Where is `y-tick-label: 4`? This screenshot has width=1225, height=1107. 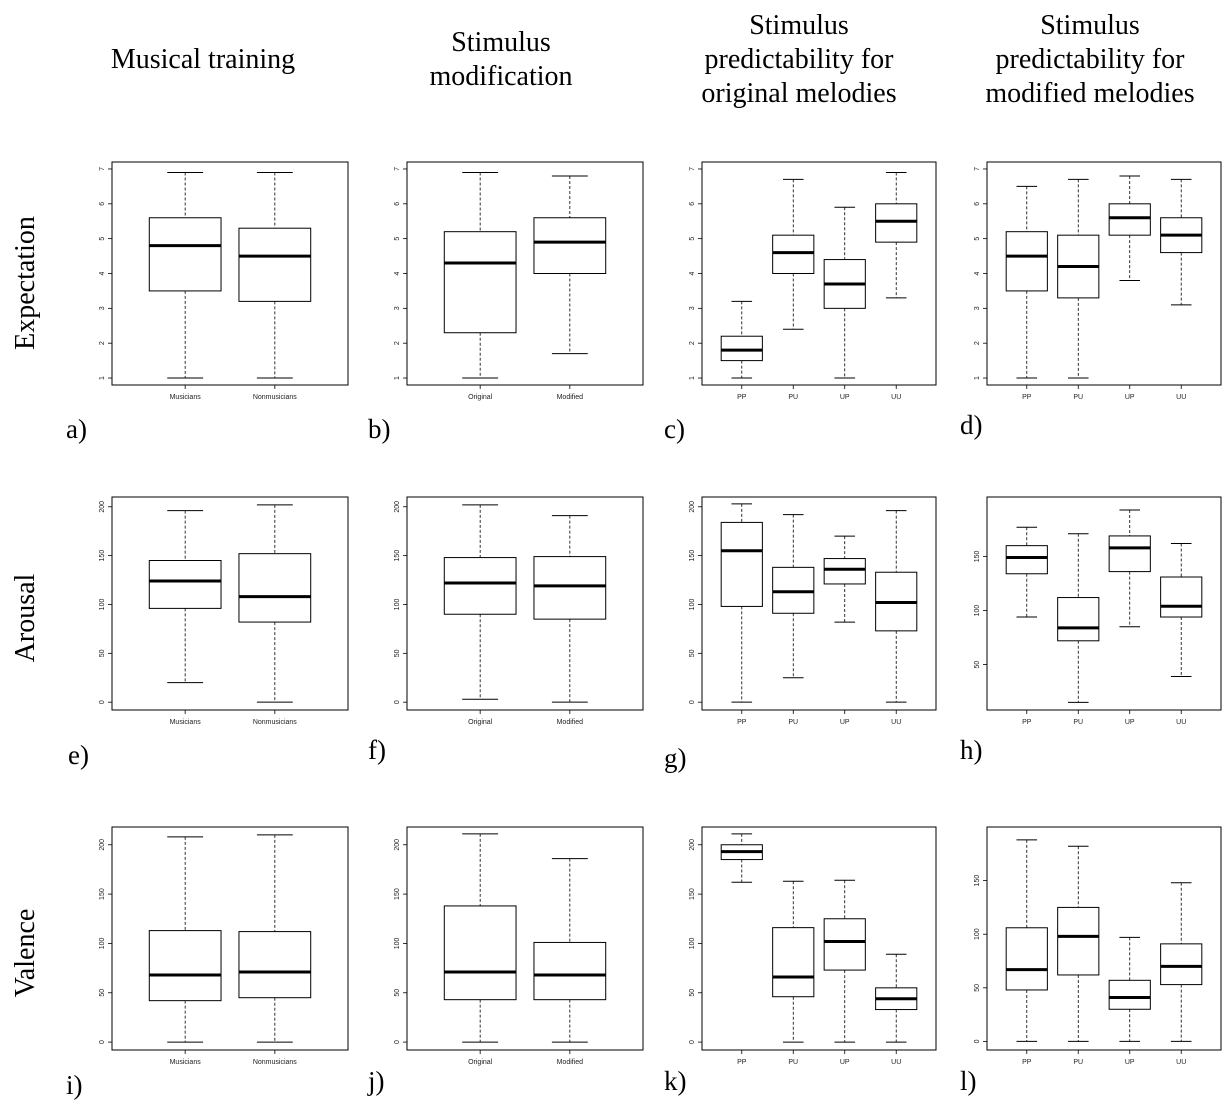 y-tick-label: 4 is located at coordinates (397, 273).